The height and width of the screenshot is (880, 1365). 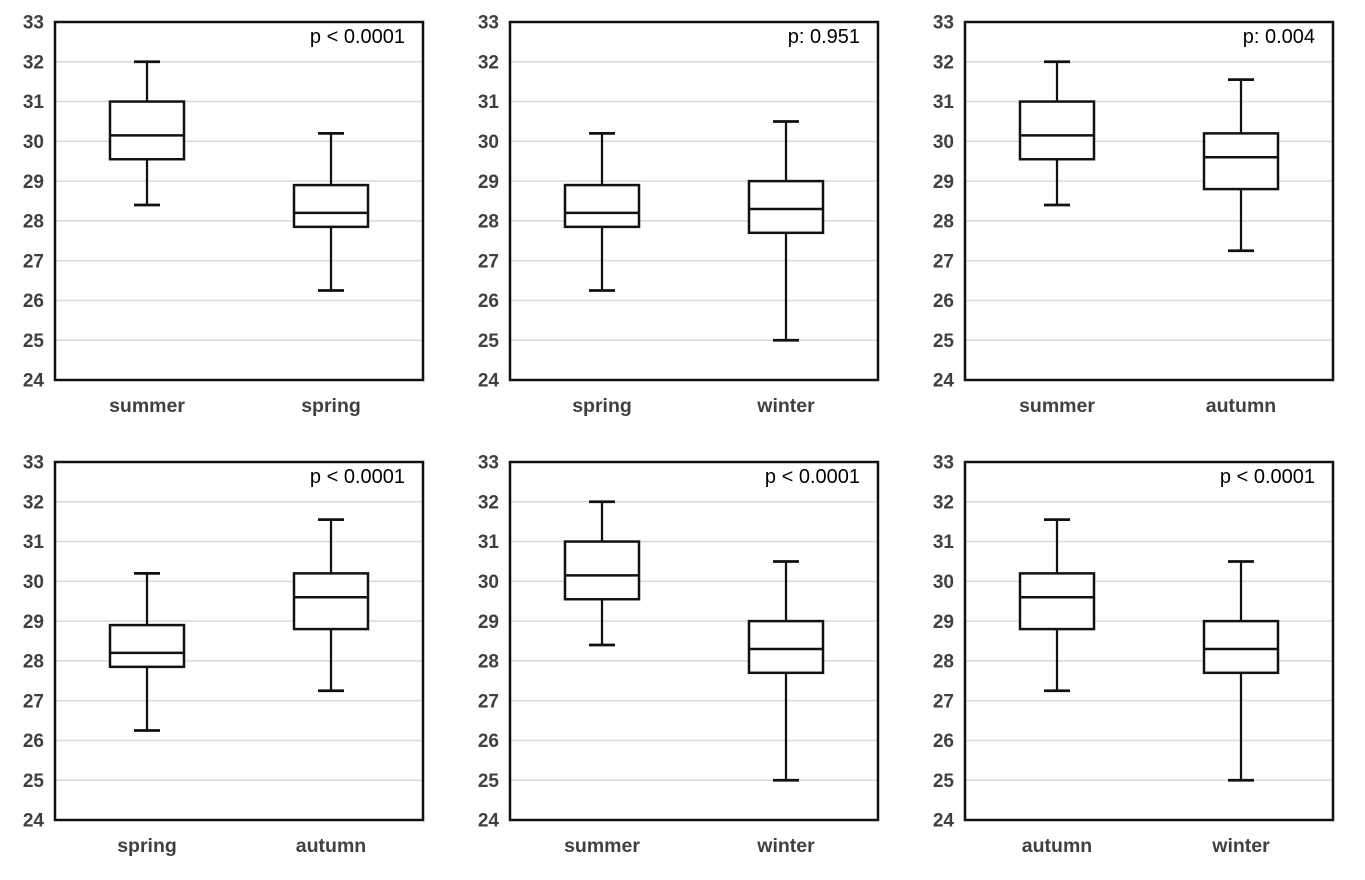 What do you see at coordinates (823, 37) in the screenshot?
I see `p-value-label: p: 0.951` at bounding box center [823, 37].